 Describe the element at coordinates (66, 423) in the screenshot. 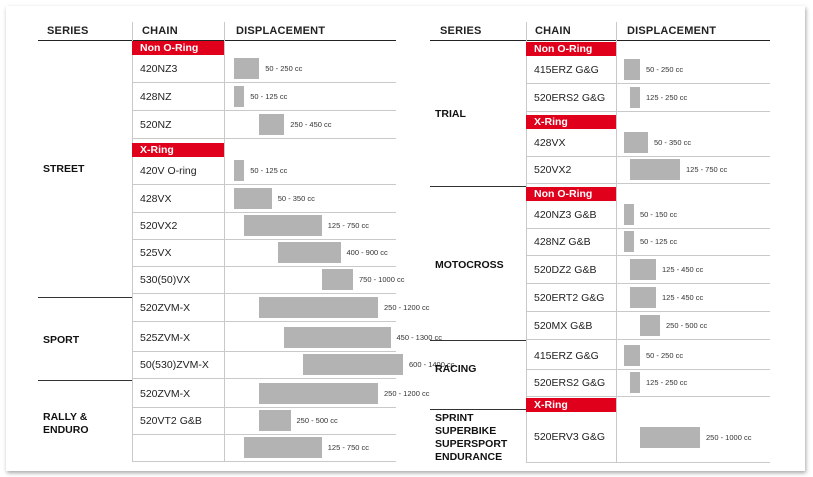

I see `series-label-rally-enduro: RALLY & ENDURO` at that location.